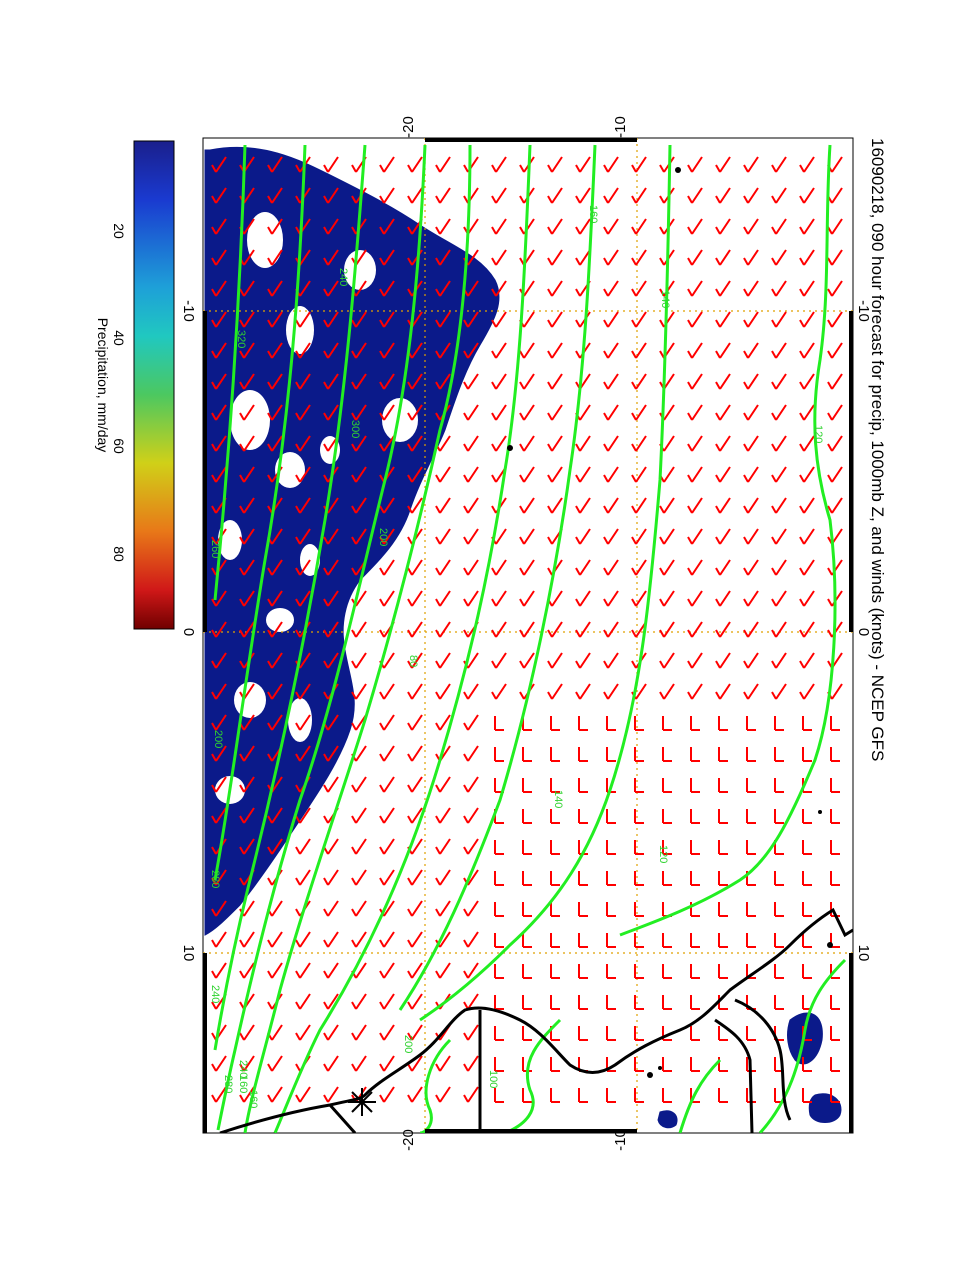 This screenshot has width=978, height=1265. I want to click on colorbar-tick-label: 20, so click(119, 231).